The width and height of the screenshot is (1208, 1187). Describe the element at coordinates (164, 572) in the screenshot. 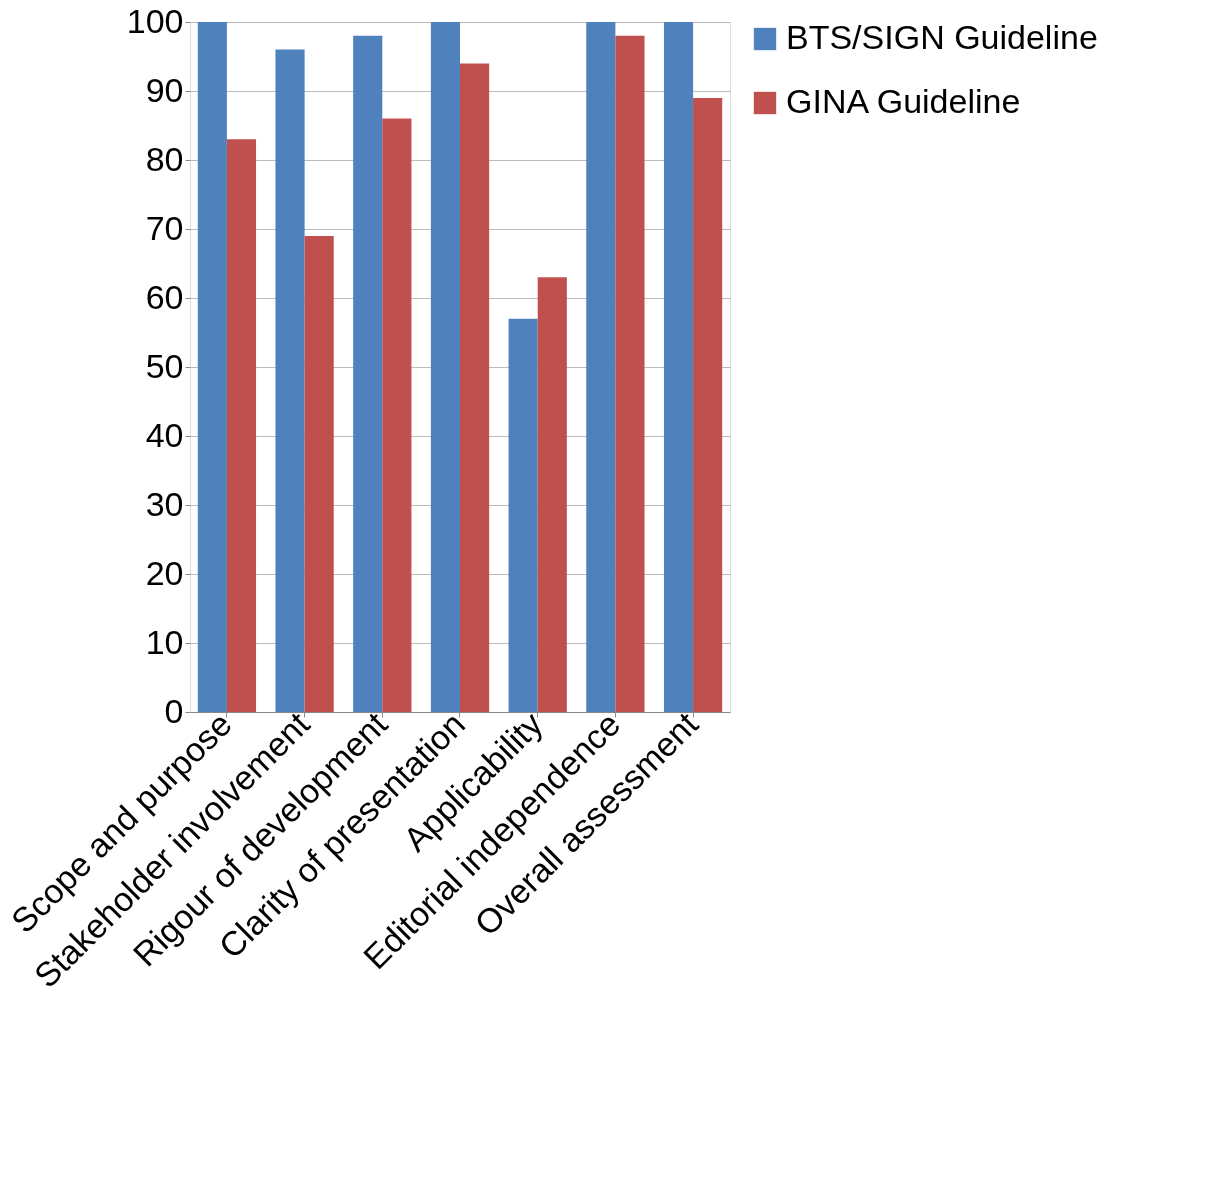

I see `y-tick-label: 20` at that location.